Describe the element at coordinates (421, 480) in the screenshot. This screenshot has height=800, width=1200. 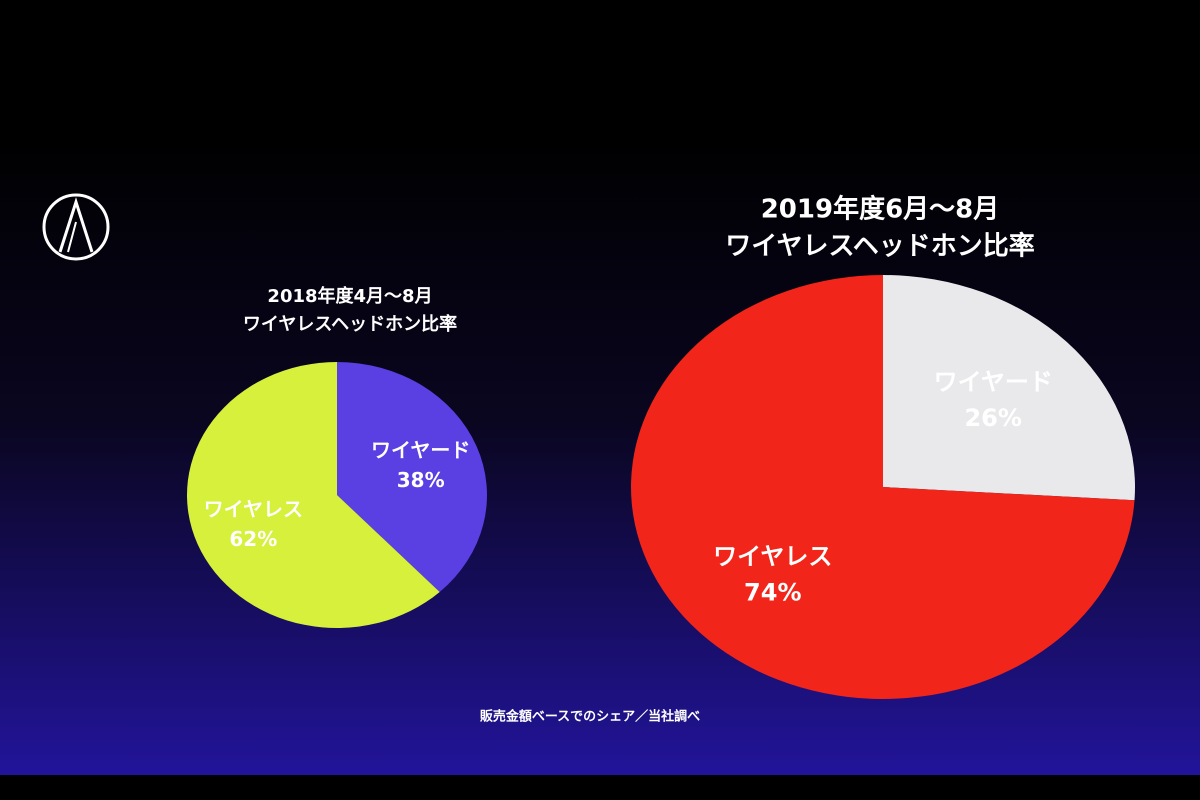
I see `value-label: 38%` at that location.